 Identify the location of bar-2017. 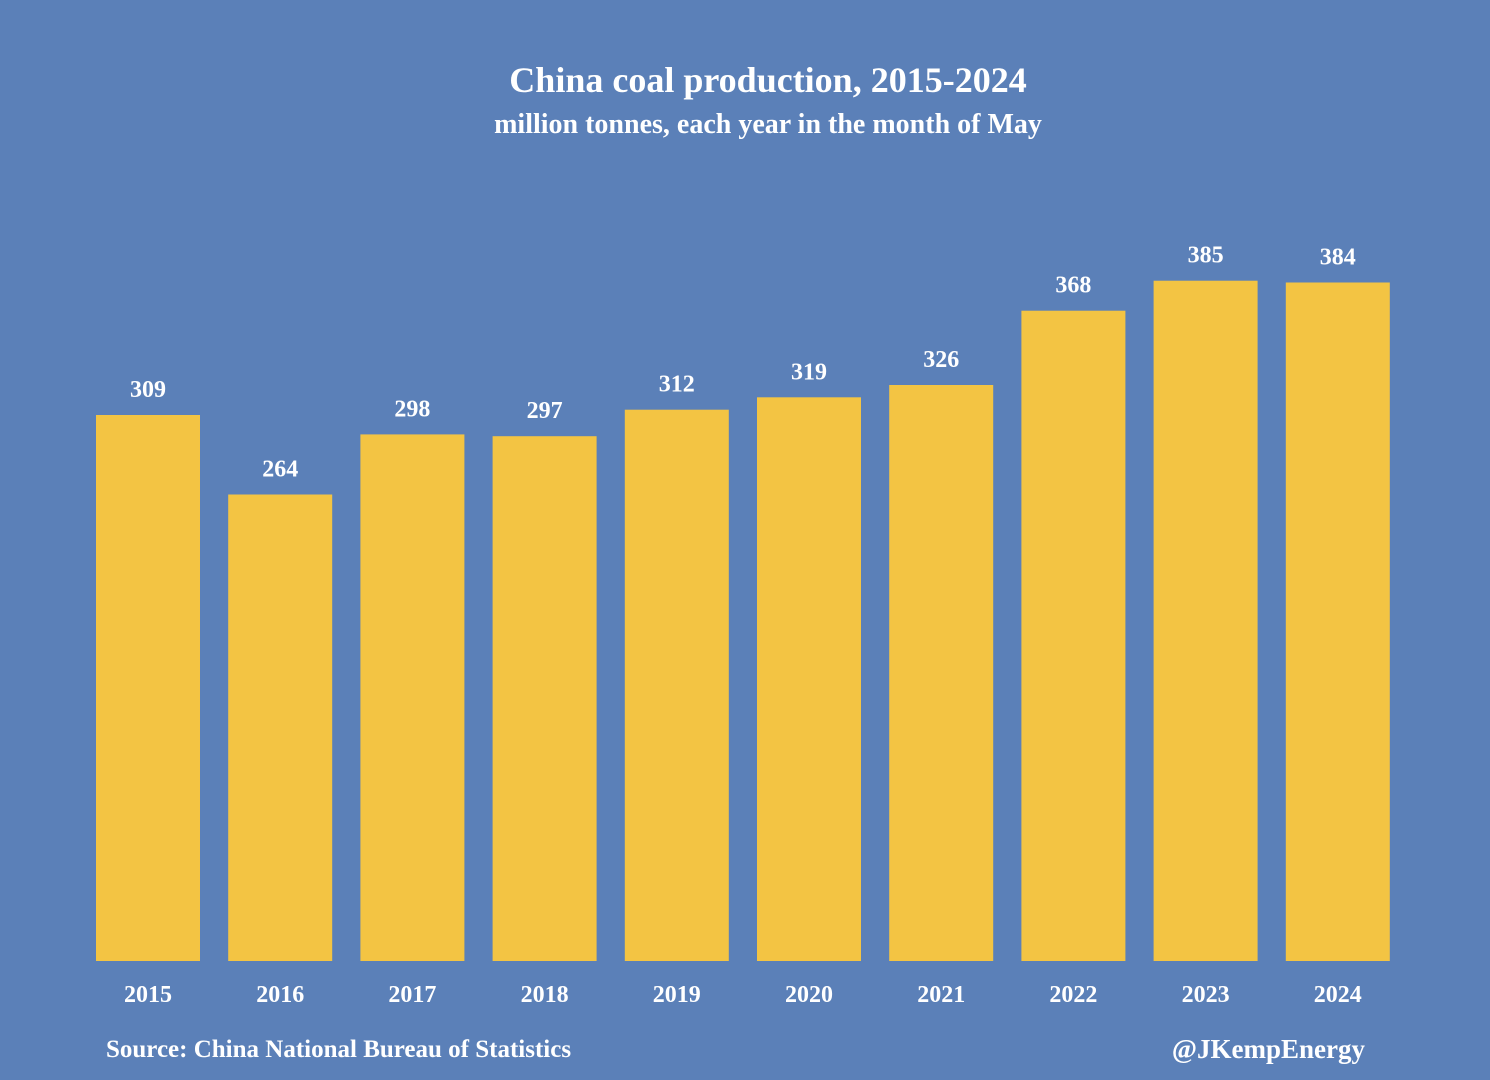
(412, 697).